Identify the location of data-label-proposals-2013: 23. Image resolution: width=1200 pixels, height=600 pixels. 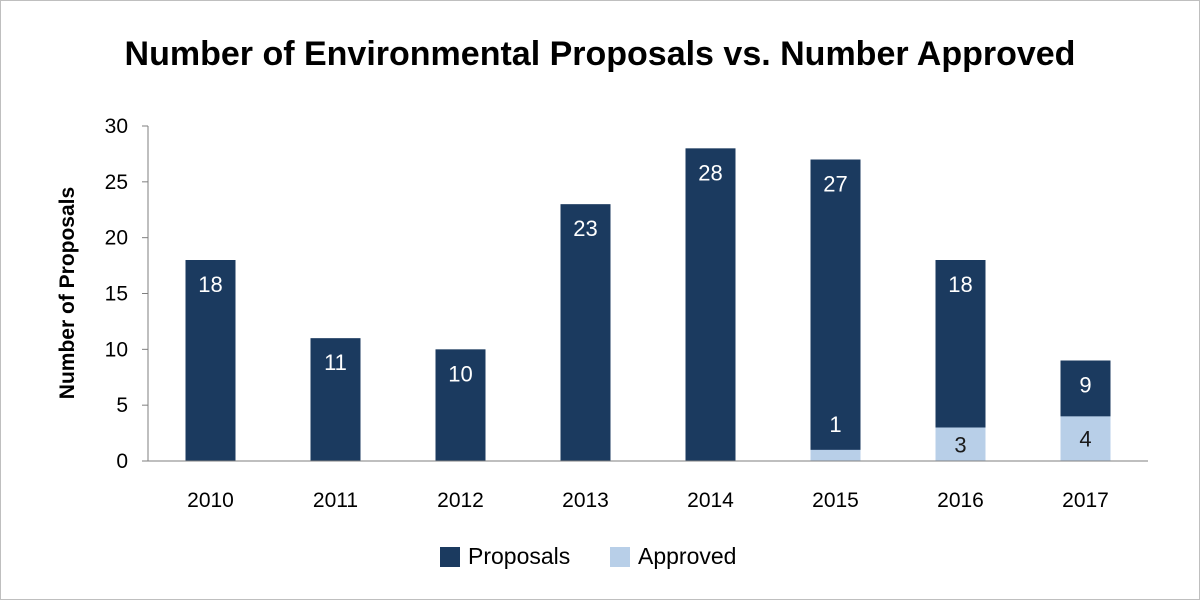
(585, 228).